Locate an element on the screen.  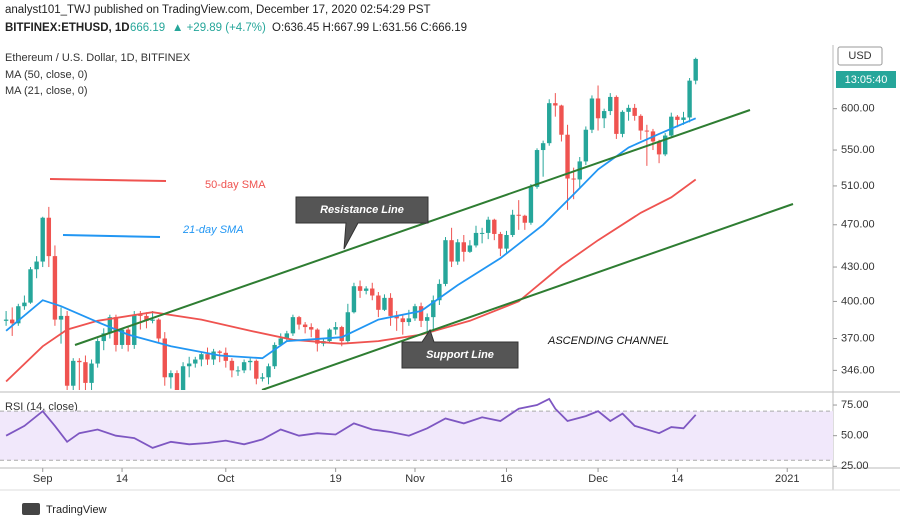
currency-box is located at coordinates (860, 56).